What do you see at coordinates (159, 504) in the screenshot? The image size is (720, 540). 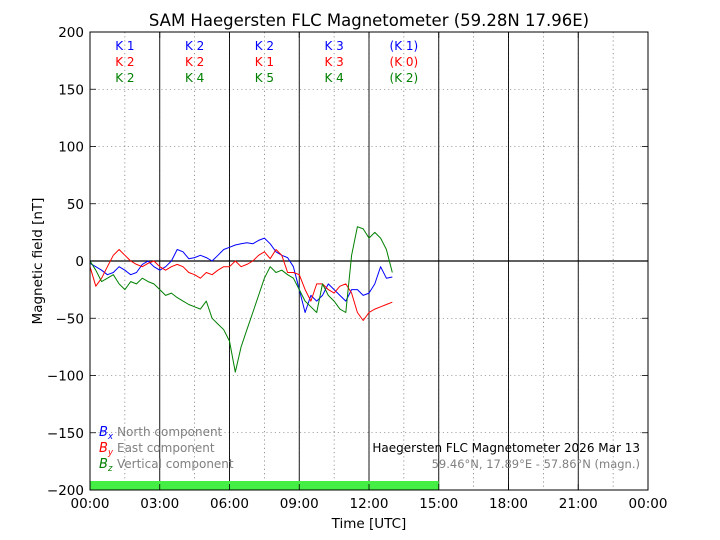 I see `x-tick-label: 03:00` at bounding box center [159, 504].